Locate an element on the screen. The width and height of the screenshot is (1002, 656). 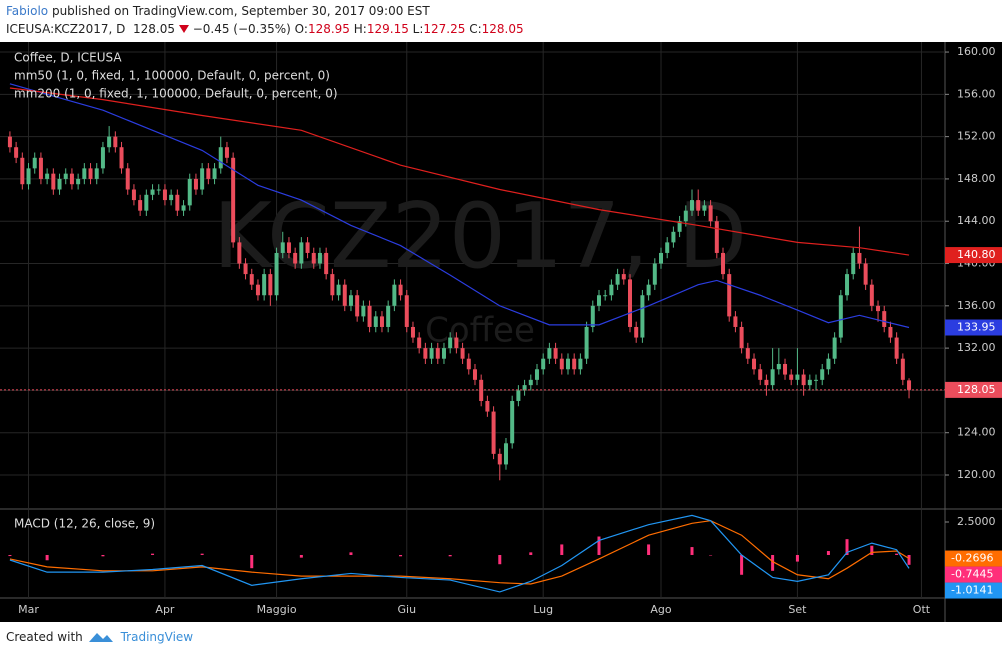
y-tick-label: 2.5000 is located at coordinates (976, 521).